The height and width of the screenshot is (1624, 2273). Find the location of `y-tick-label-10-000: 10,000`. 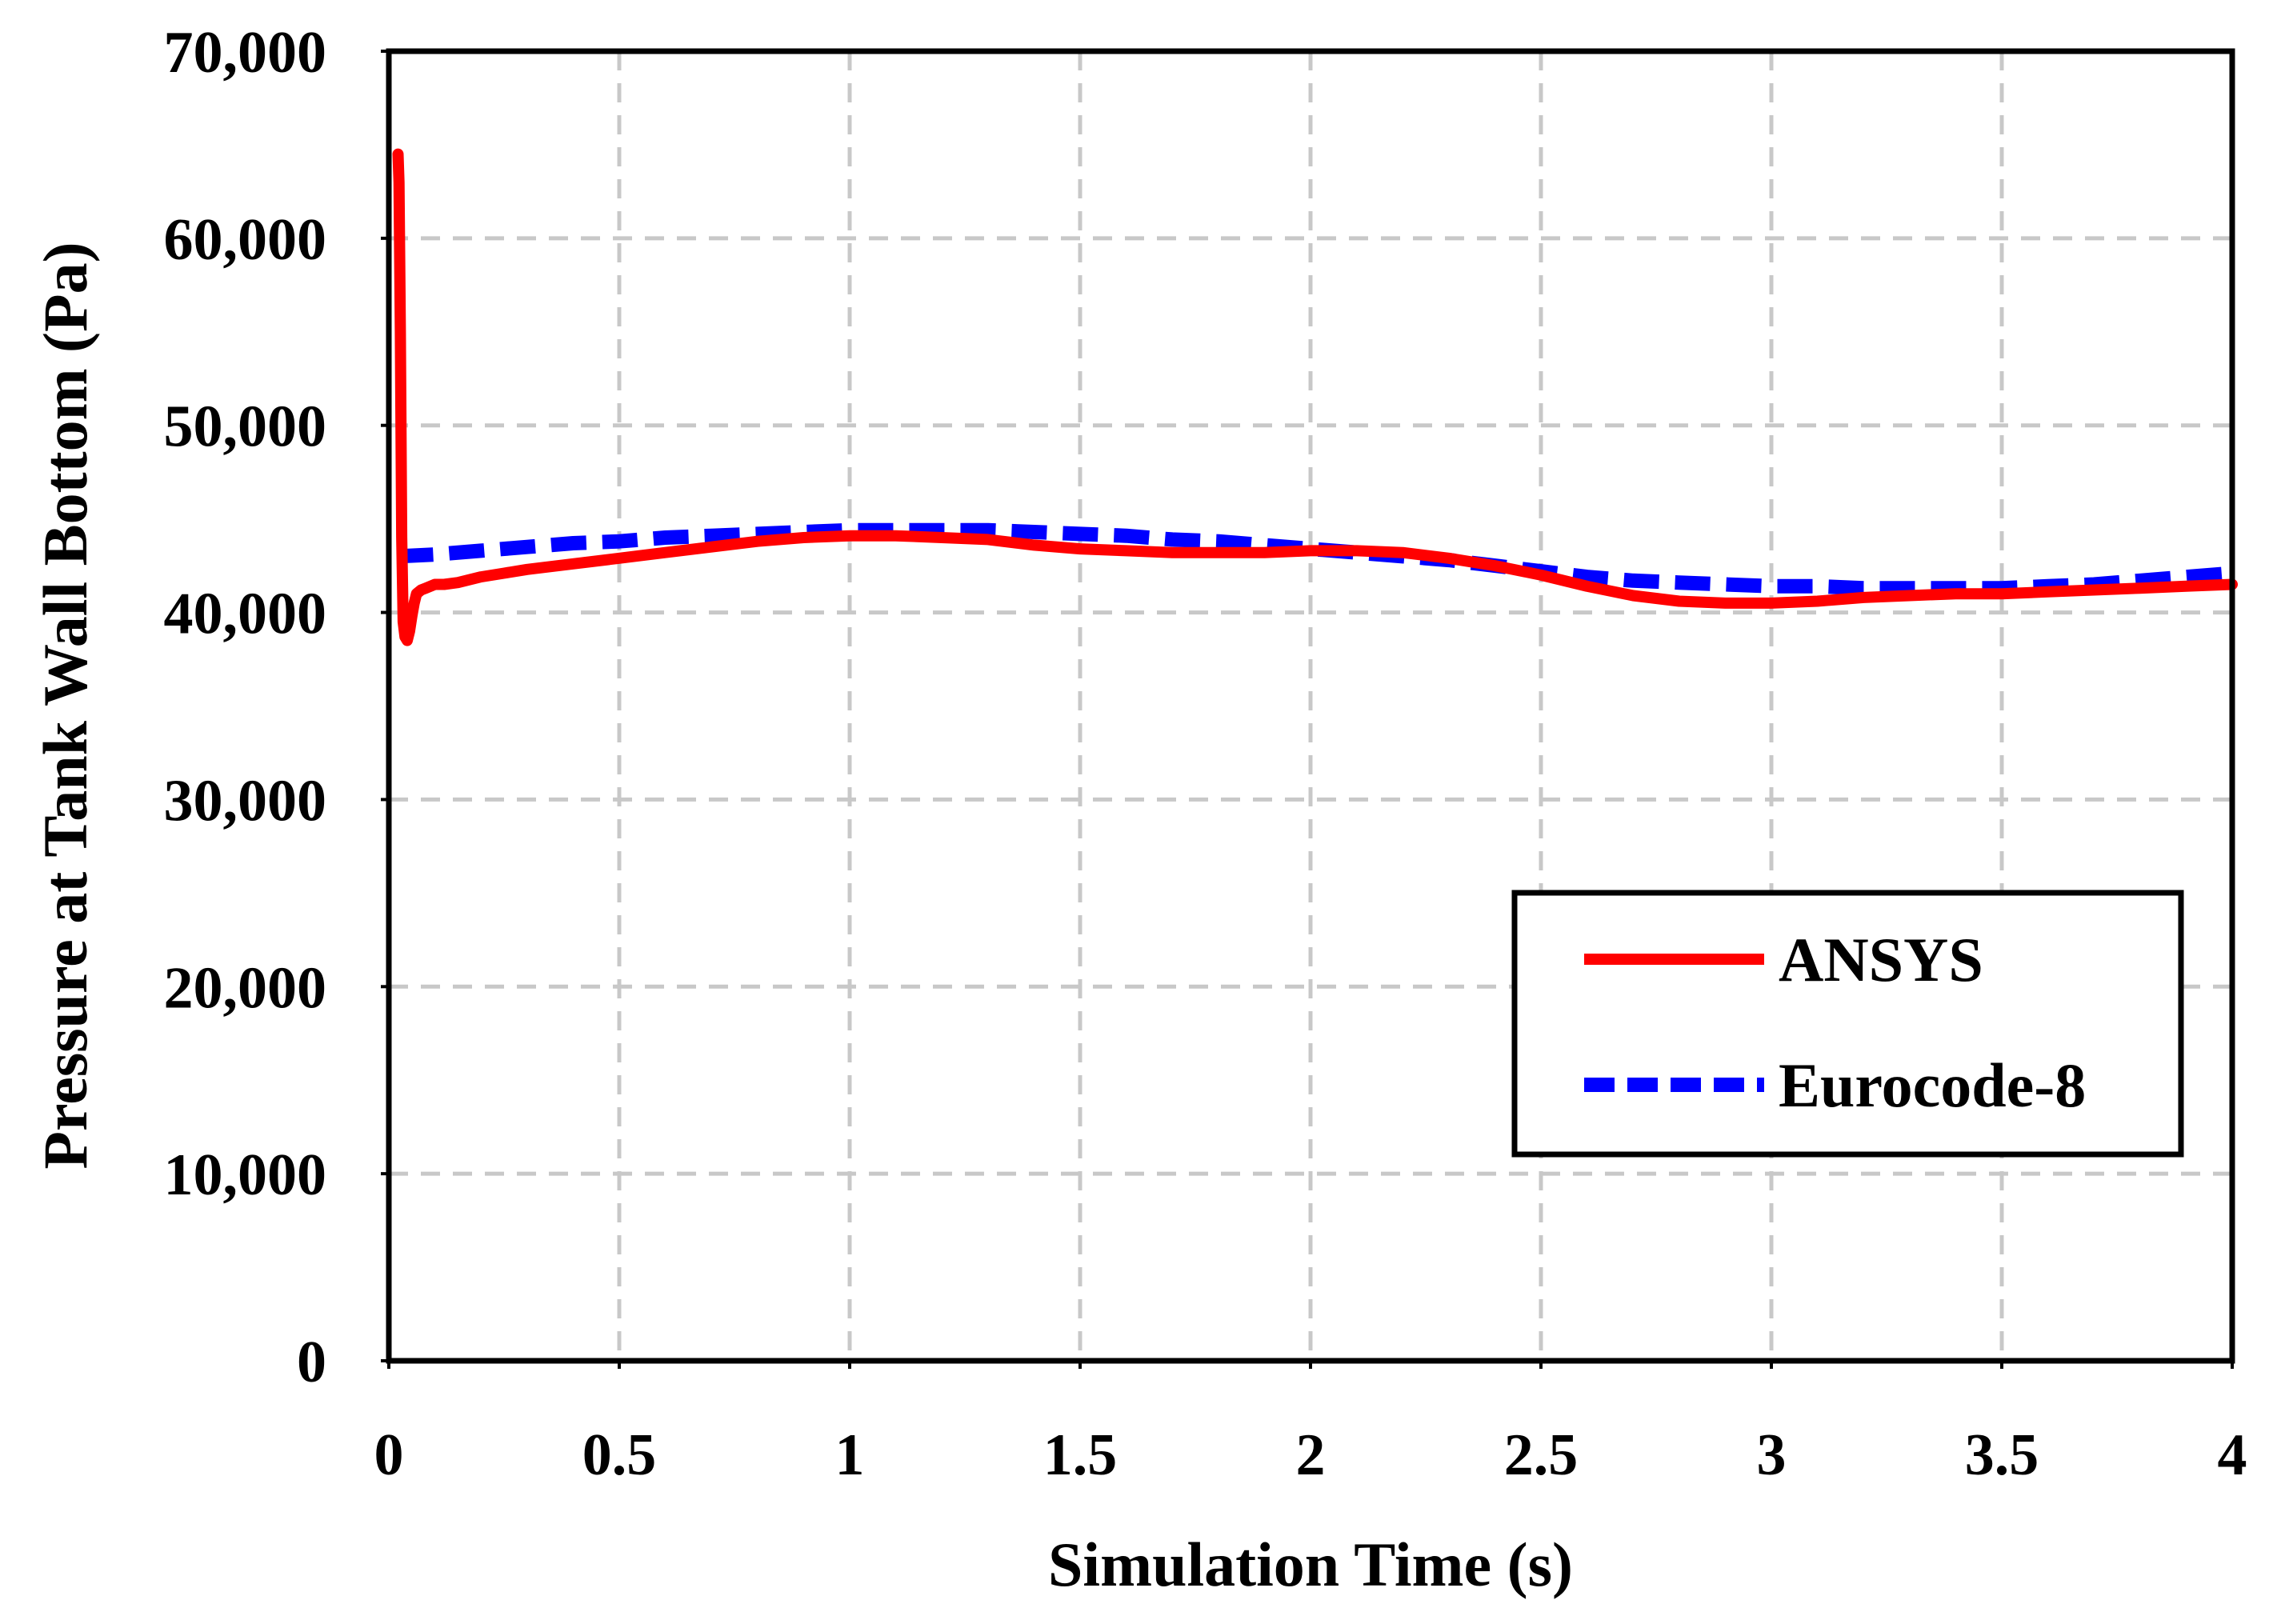

y-tick-label-10-000: 10,000 is located at coordinates (245, 1175).